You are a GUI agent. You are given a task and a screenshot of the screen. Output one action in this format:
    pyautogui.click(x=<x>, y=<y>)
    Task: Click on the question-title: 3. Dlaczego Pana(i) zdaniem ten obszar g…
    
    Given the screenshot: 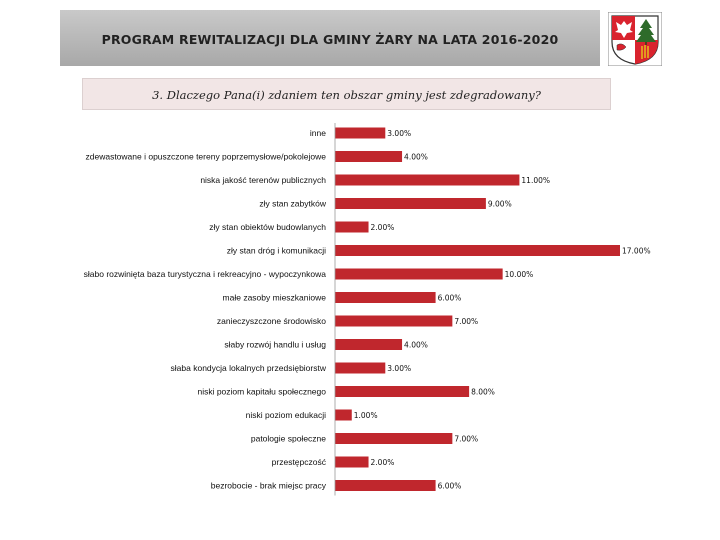 What is the action you would take?
    pyautogui.click(x=346, y=95)
    